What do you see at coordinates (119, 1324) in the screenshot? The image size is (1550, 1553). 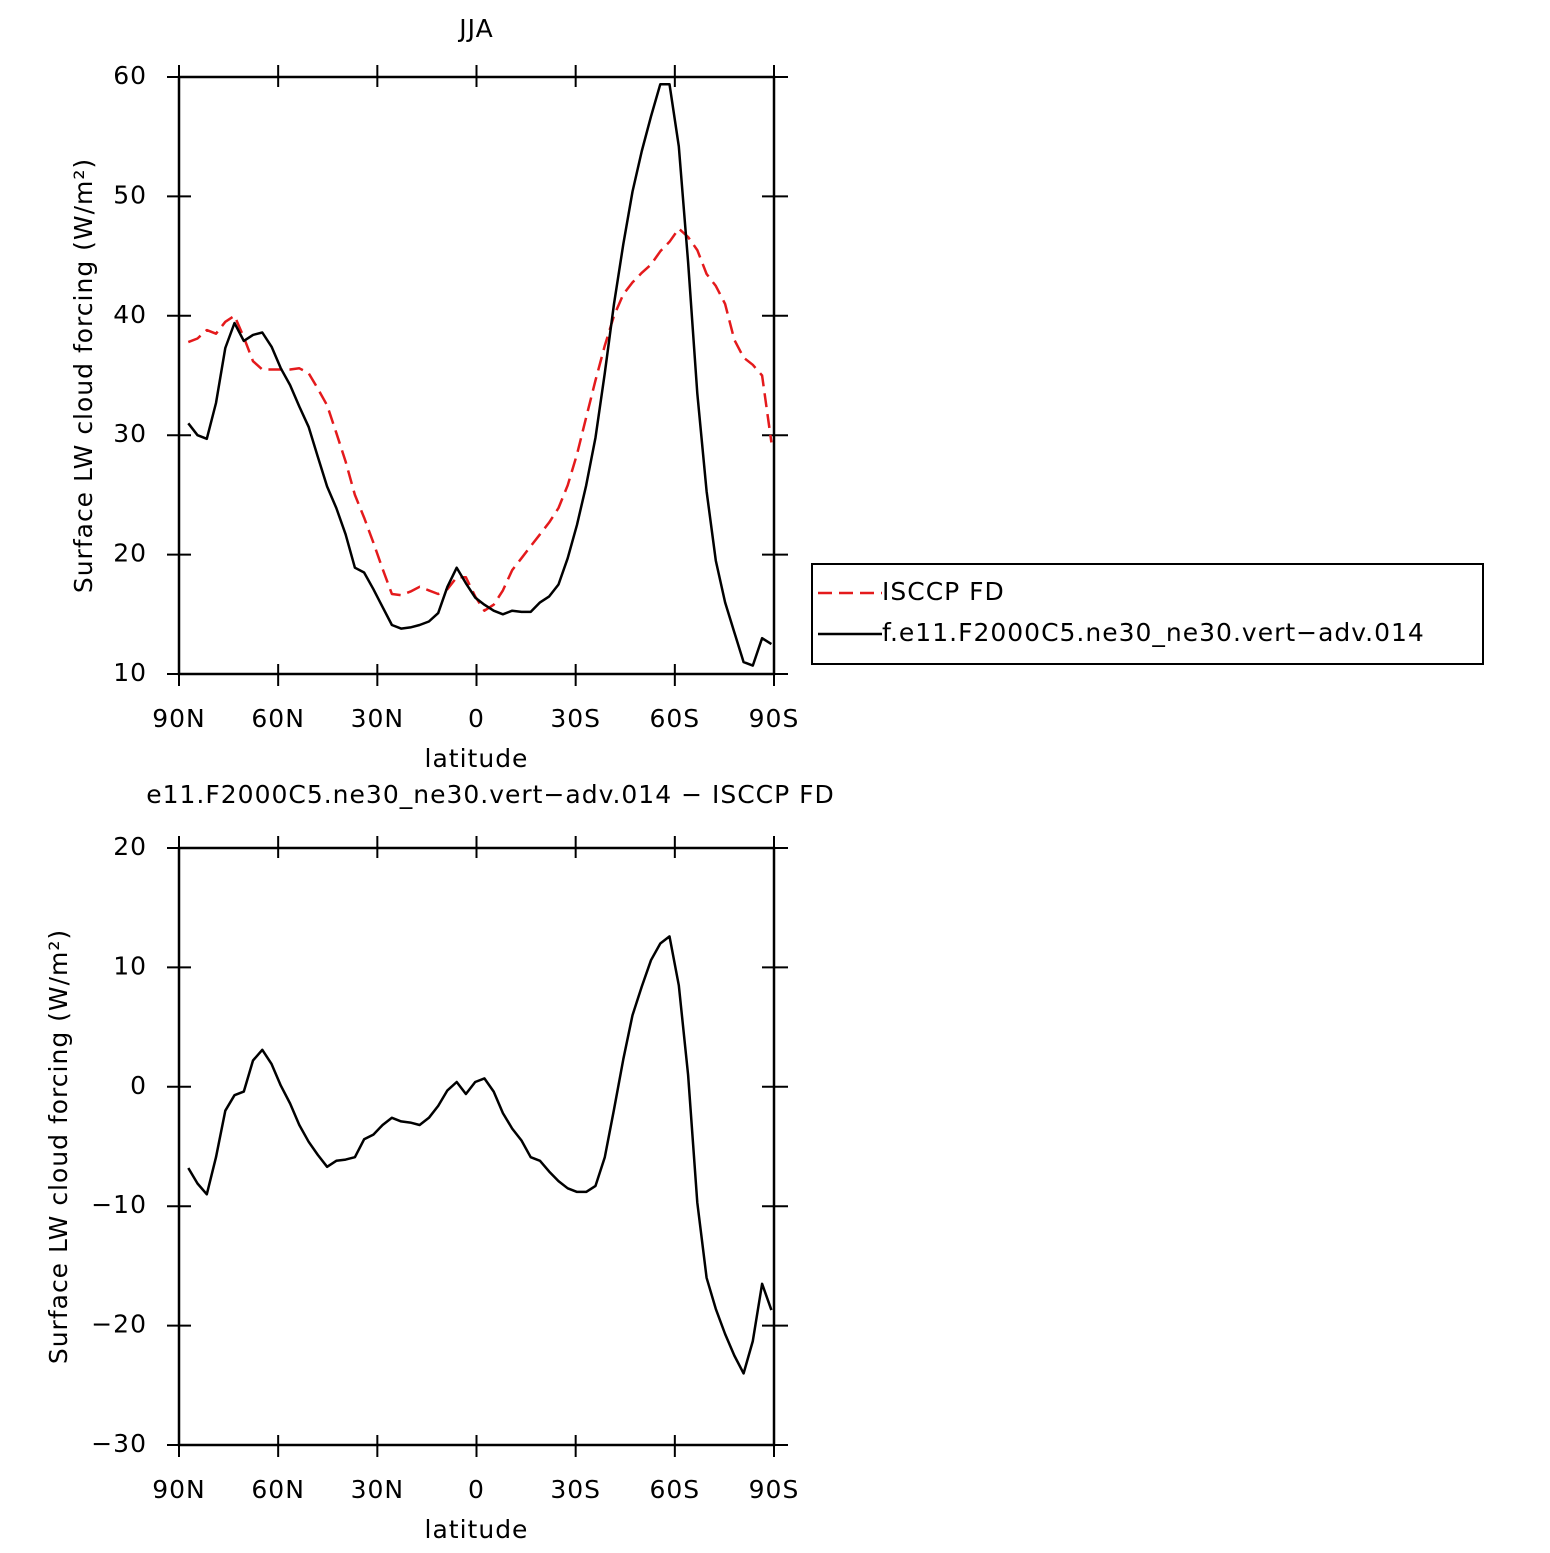 I see `y-tick-label: −20` at bounding box center [119, 1324].